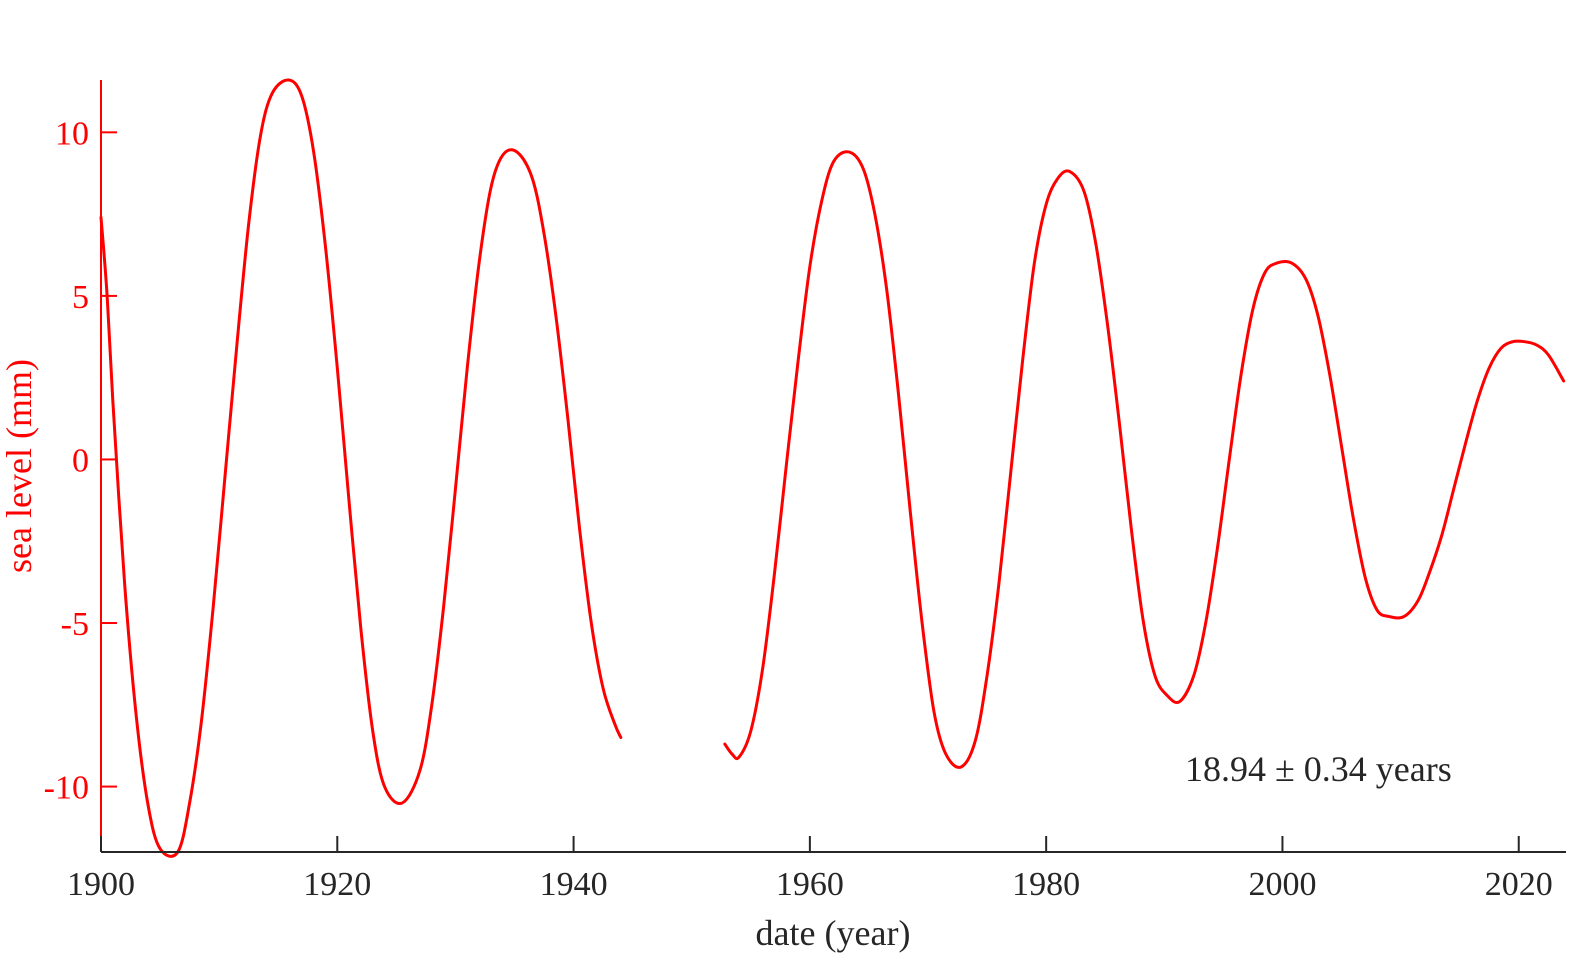  Describe the element at coordinates (101, 884) in the screenshot. I see `x-tick-label-1900: 1900` at that location.